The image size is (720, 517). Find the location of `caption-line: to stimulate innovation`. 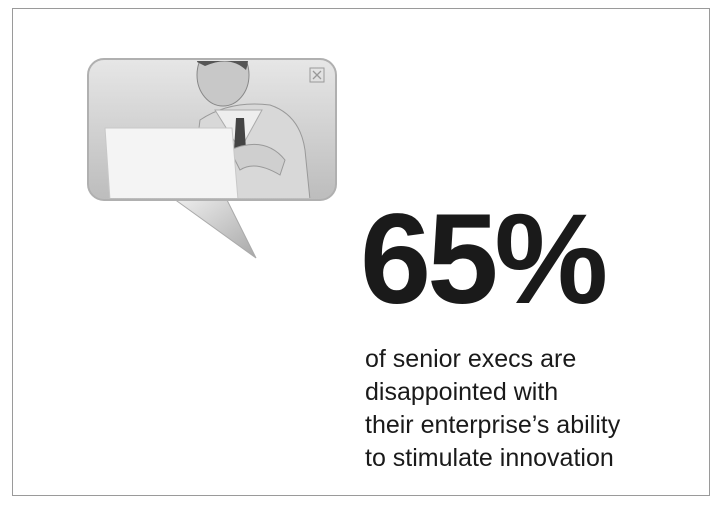

caption-line: to stimulate innovation is located at coordinates (489, 458).